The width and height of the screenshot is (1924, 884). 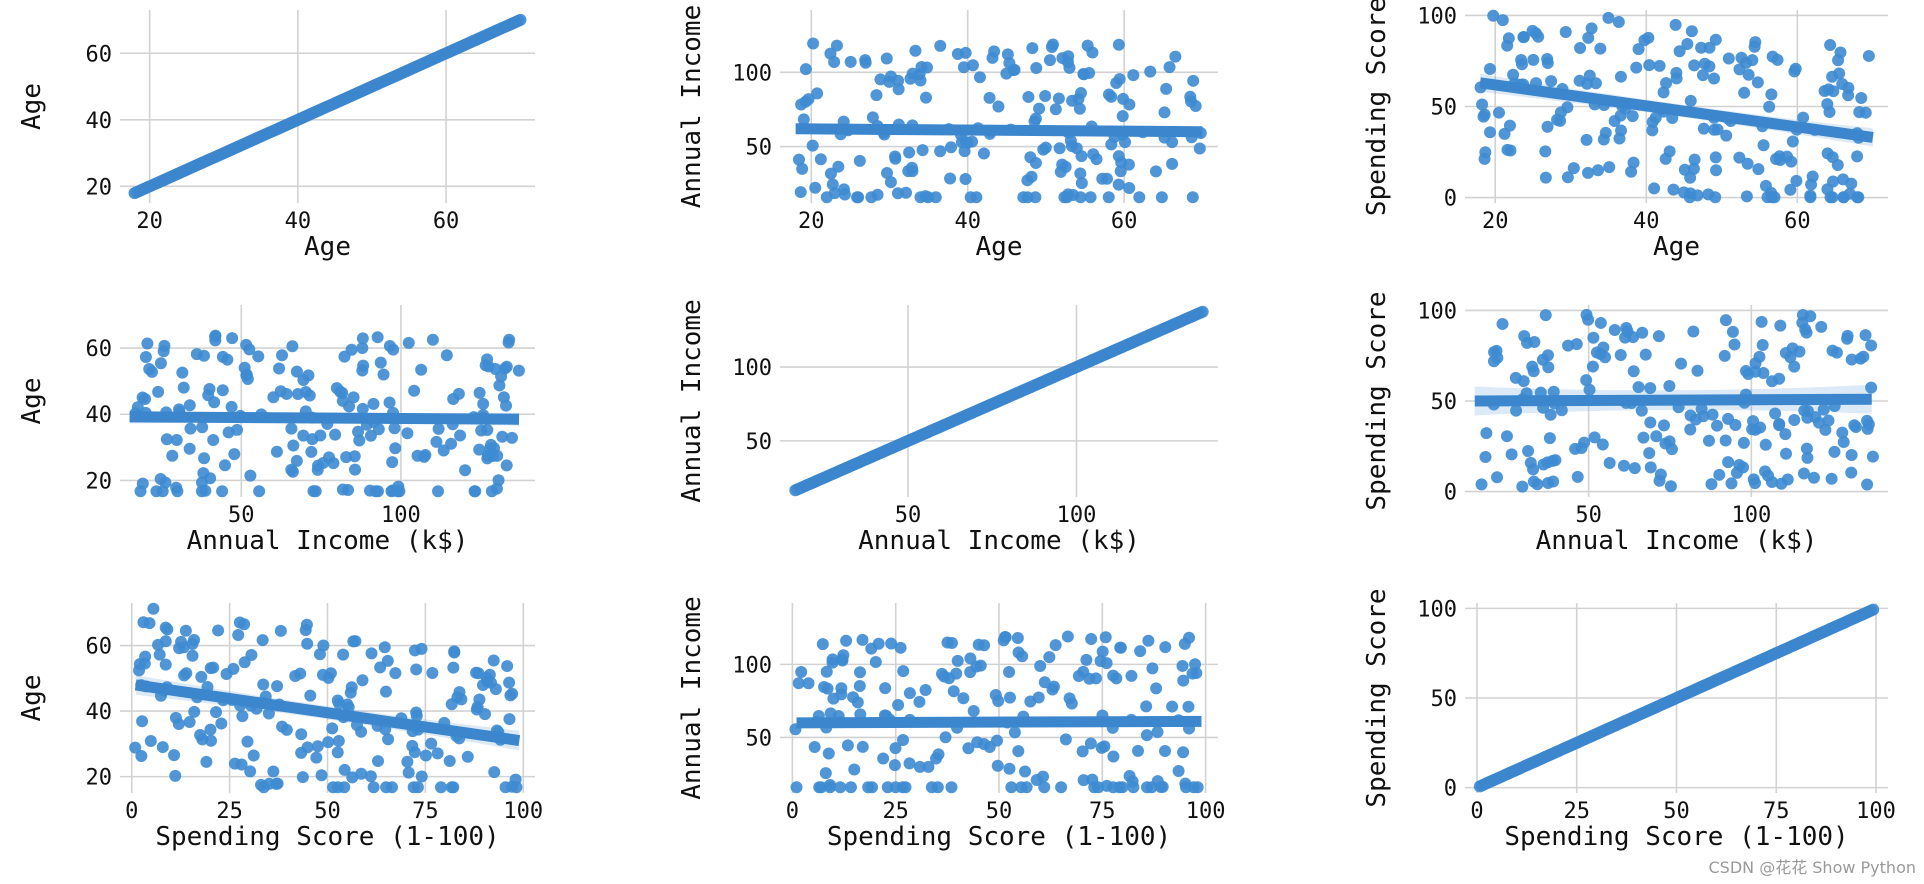 I want to click on x-tick-label: 25, so click(x=229, y=811).